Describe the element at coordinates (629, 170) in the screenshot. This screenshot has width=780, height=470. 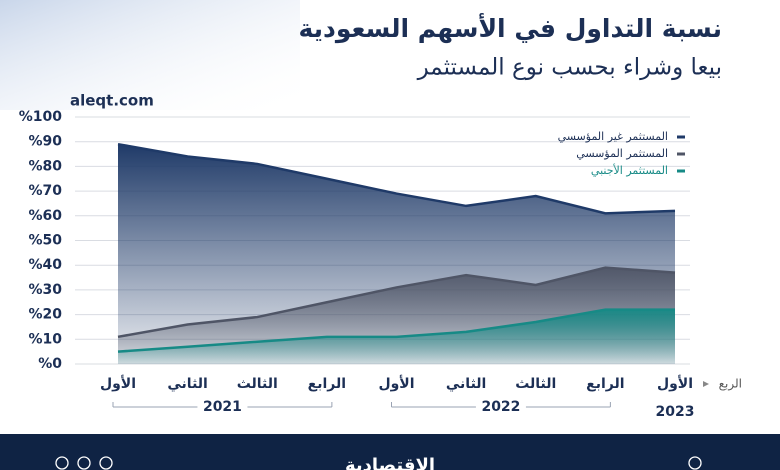
I see `legend-label: المستثمر الأجنبي` at that location.